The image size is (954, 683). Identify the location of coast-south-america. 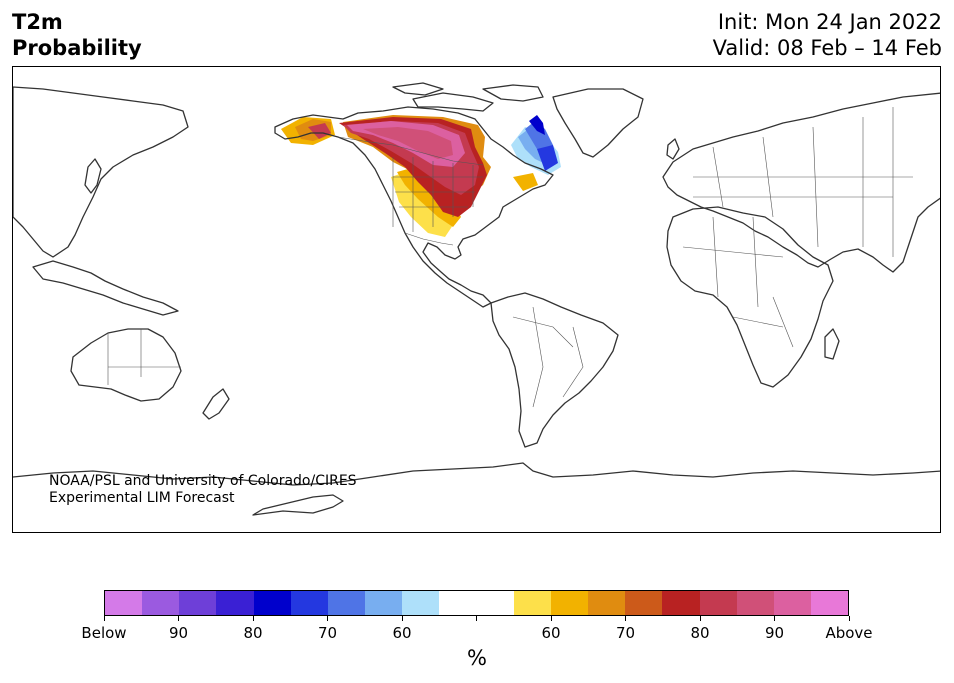
(554, 370).